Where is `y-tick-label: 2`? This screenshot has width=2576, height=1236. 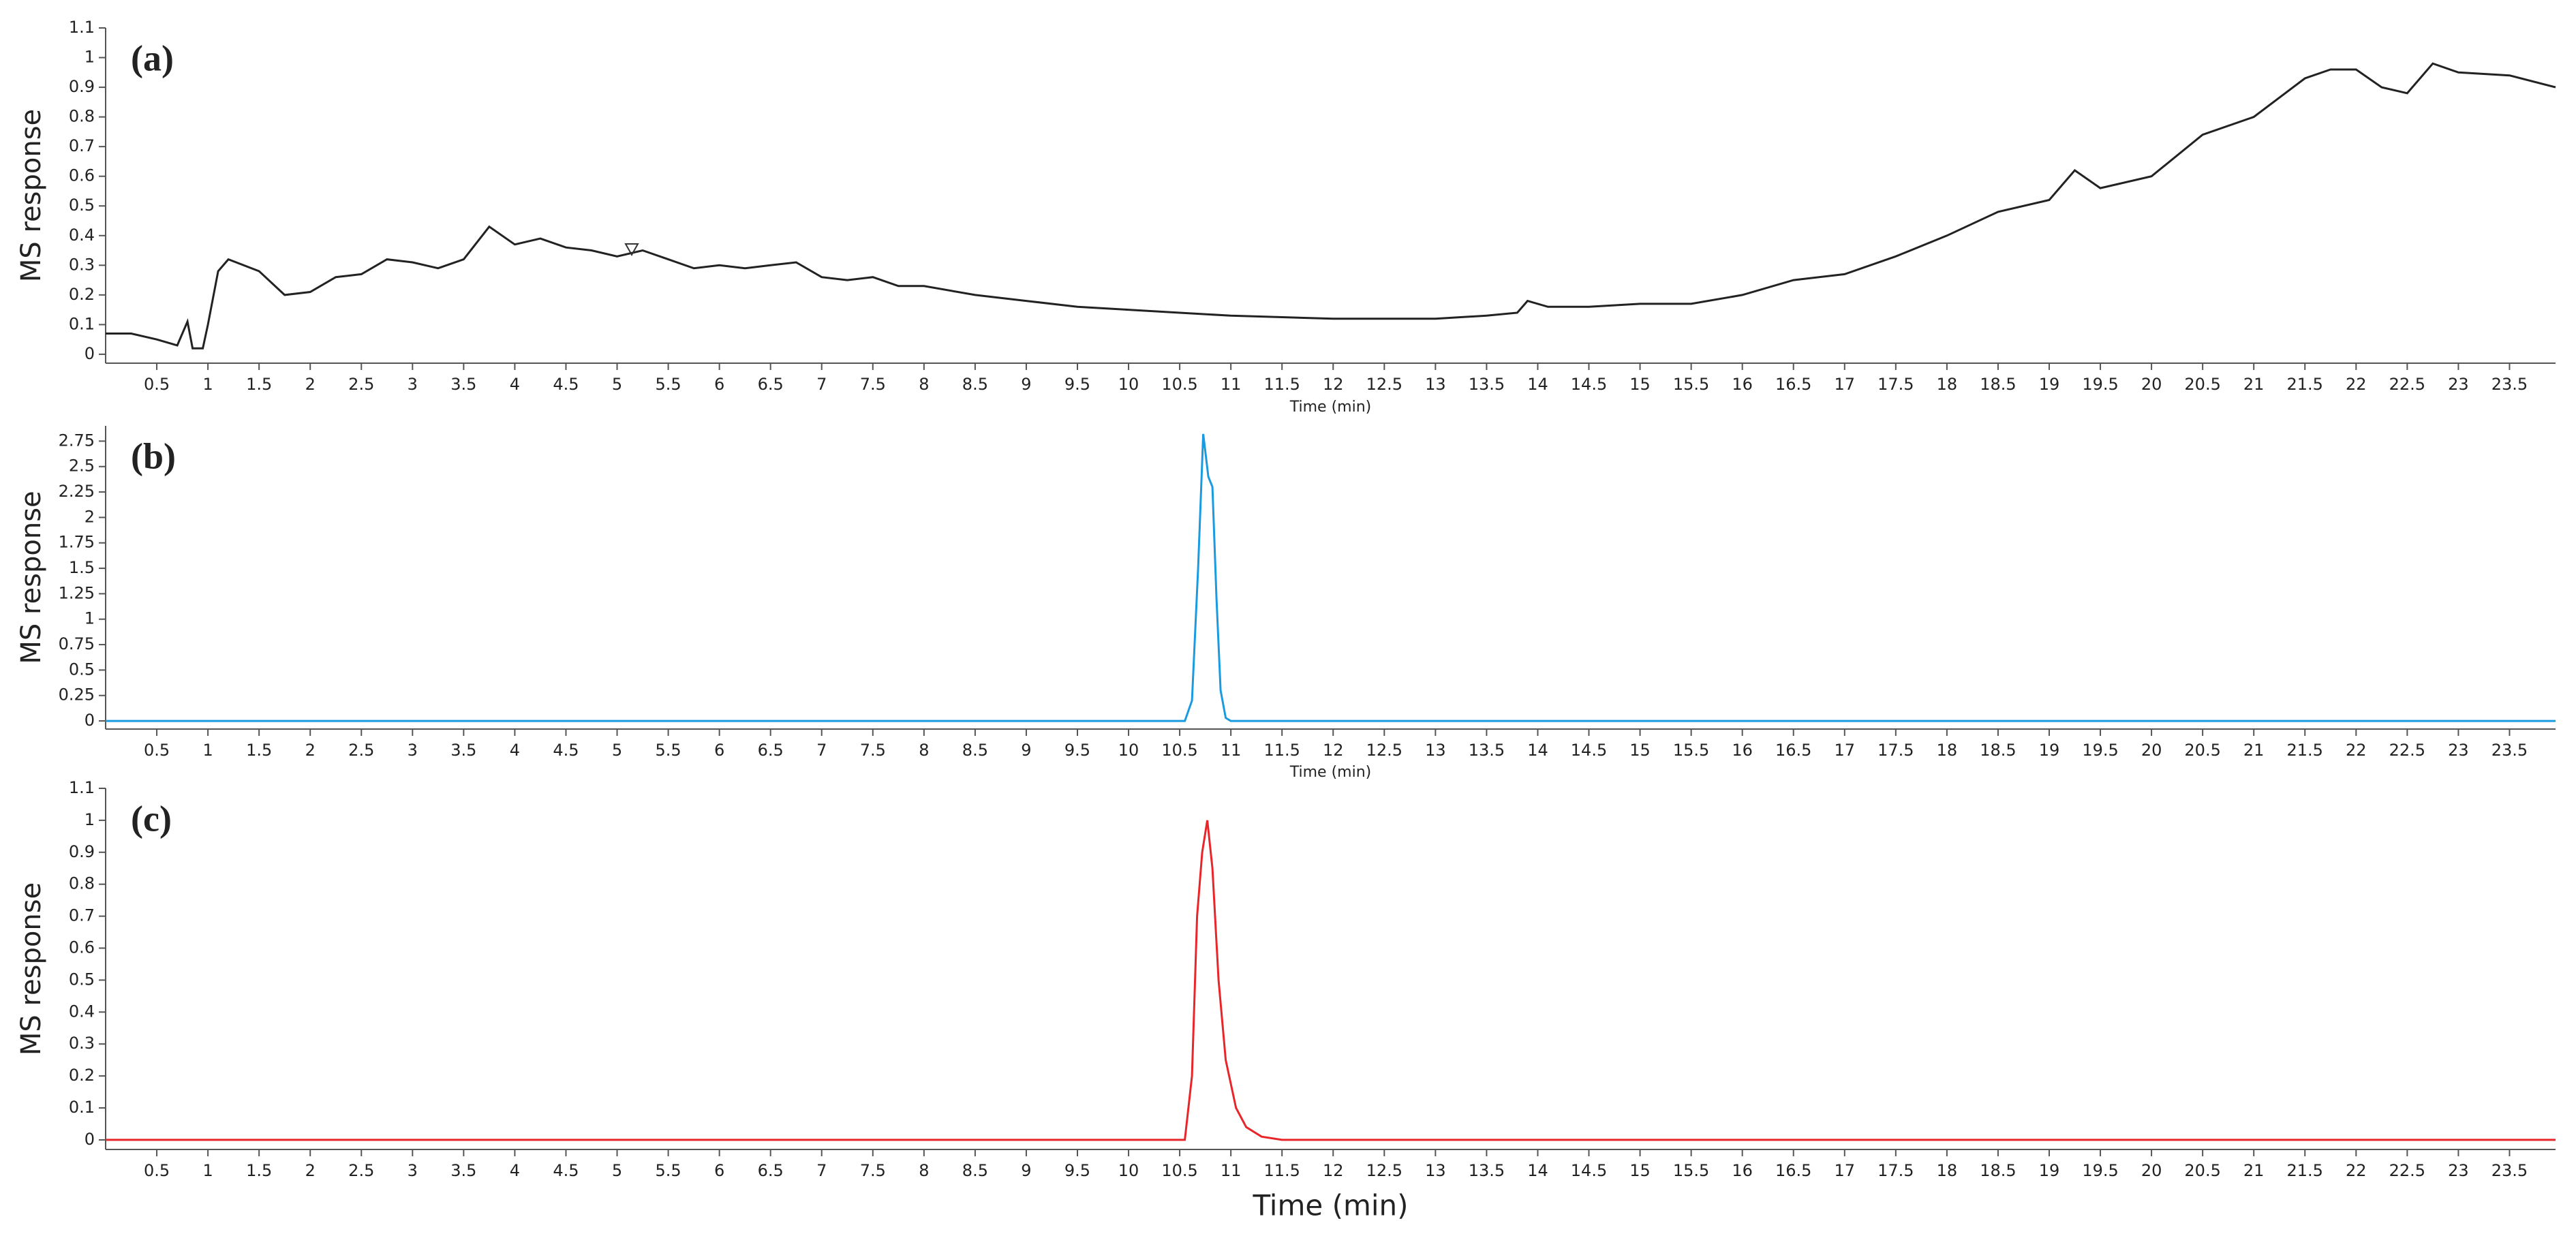
y-tick-label: 2 is located at coordinates (90, 516).